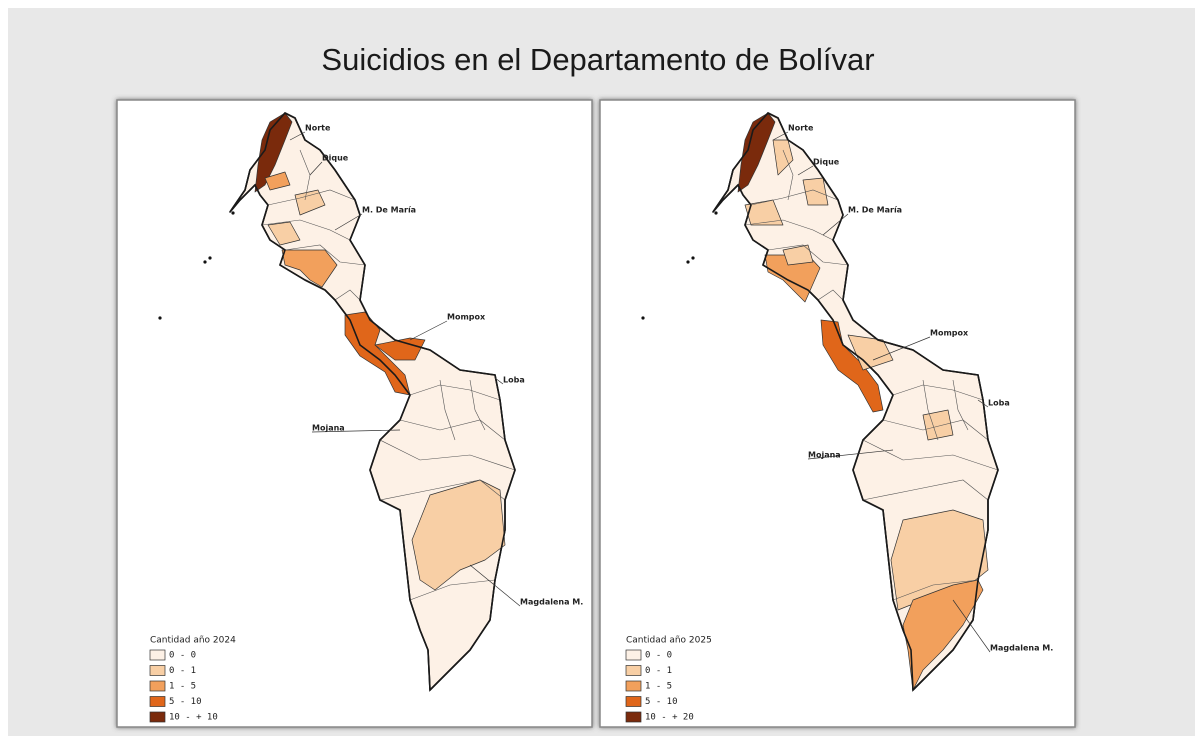 The image size is (1203, 736). What do you see at coordinates (669, 641) in the screenshot?
I see `legend-title: Cantidad año 2025` at bounding box center [669, 641].